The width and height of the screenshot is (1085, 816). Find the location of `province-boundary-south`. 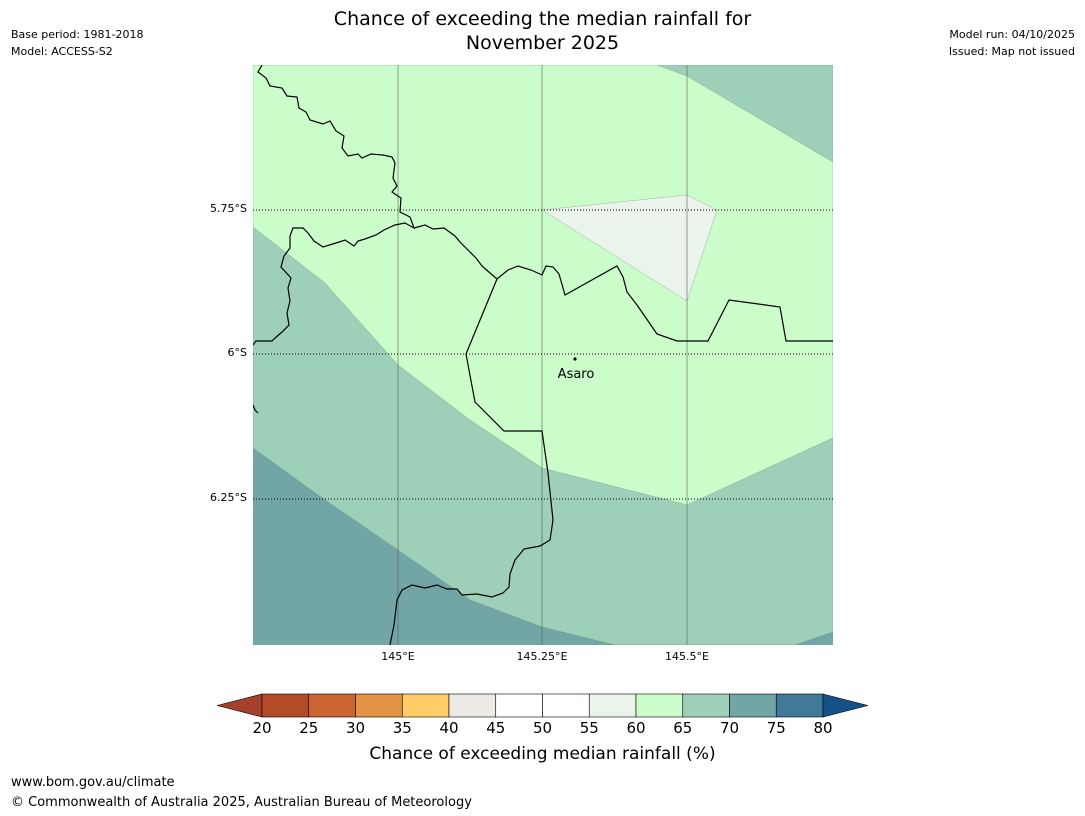

province-boundary-south is located at coordinates (471, 461).